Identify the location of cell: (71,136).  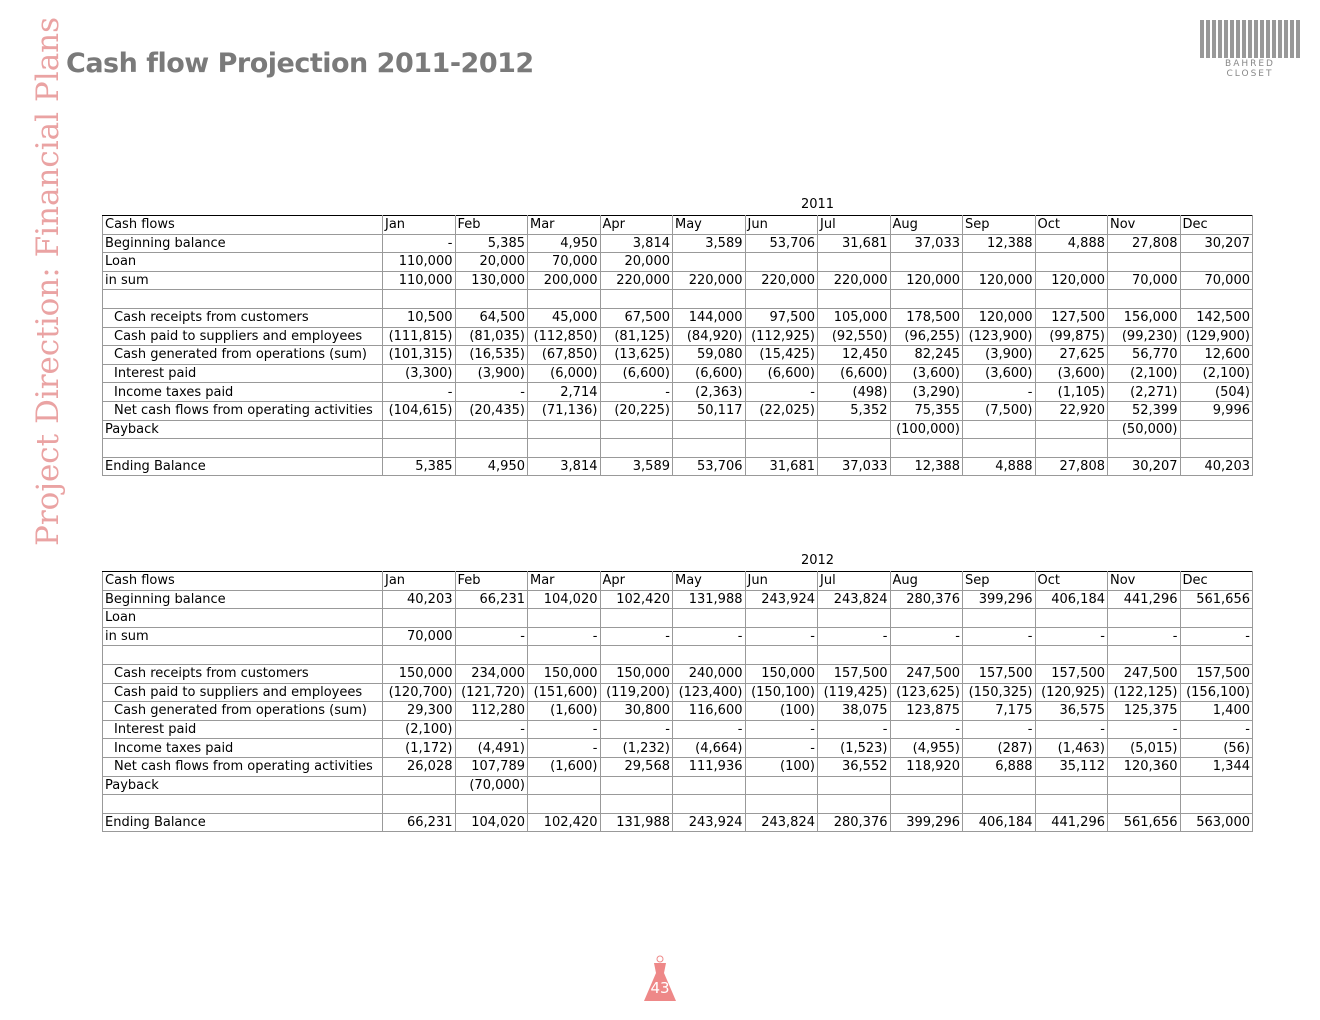
(564, 410).